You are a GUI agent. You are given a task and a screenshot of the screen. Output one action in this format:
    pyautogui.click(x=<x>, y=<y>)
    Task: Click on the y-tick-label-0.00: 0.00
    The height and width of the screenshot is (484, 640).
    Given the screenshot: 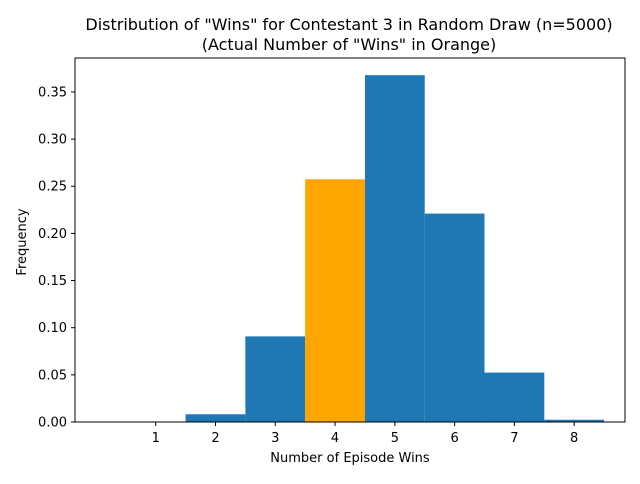 What is the action you would take?
    pyautogui.click(x=52, y=423)
    